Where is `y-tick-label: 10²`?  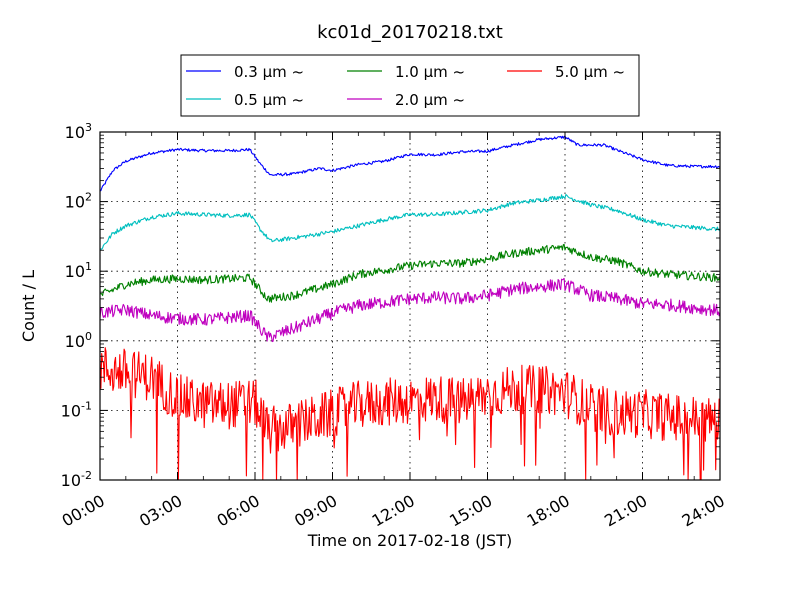
y-tick-label: 10² is located at coordinates (78, 201).